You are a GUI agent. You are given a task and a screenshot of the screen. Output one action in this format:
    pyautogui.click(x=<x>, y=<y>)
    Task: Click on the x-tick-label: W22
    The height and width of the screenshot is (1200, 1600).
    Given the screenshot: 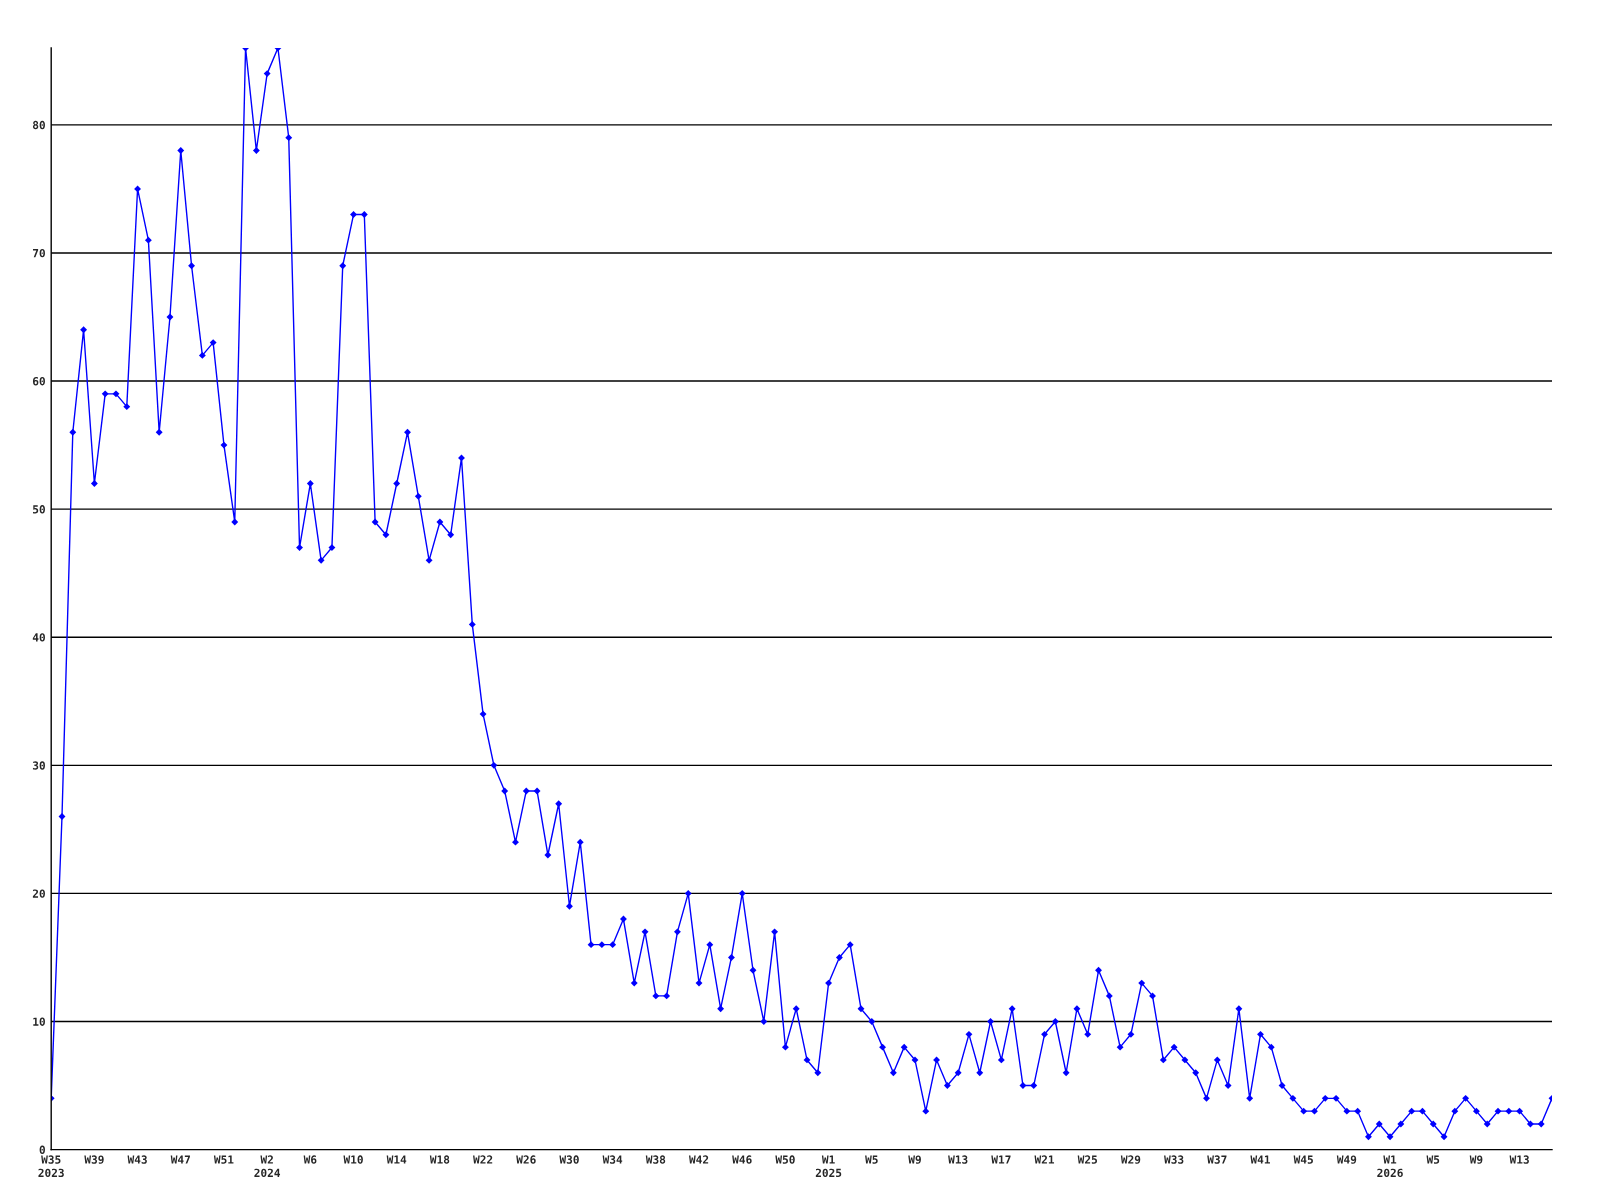 What is the action you would take?
    pyautogui.click(x=483, y=1159)
    